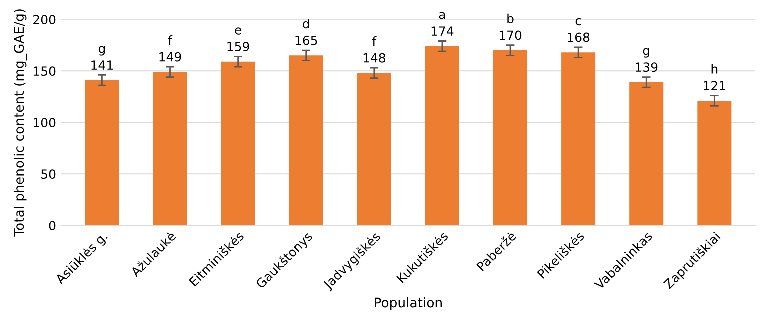 The height and width of the screenshot is (327, 767). Describe the element at coordinates (443, 31) in the screenshot. I see `data-label: 174` at that location.